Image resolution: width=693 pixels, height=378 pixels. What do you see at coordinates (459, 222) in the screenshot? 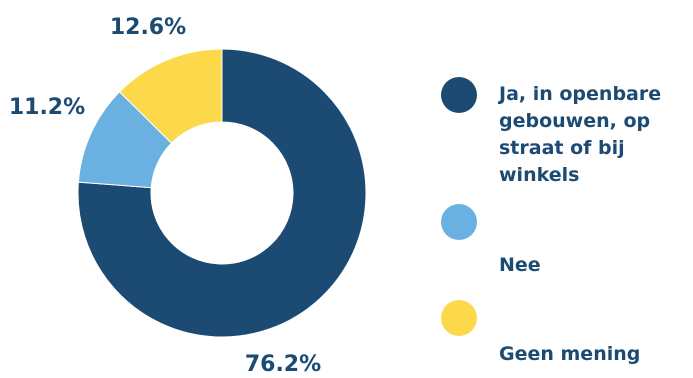
I see `legend-marker-nee` at bounding box center [459, 222].